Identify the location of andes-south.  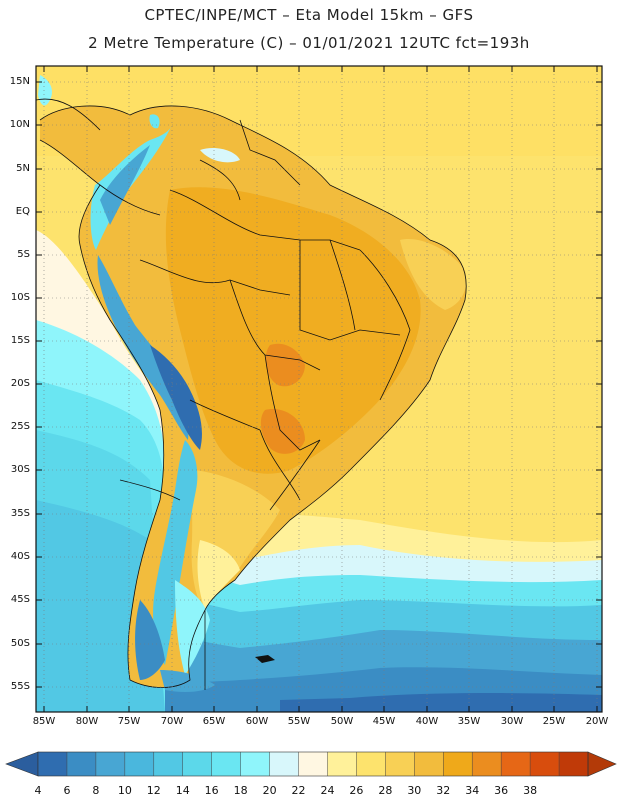
(175, 552).